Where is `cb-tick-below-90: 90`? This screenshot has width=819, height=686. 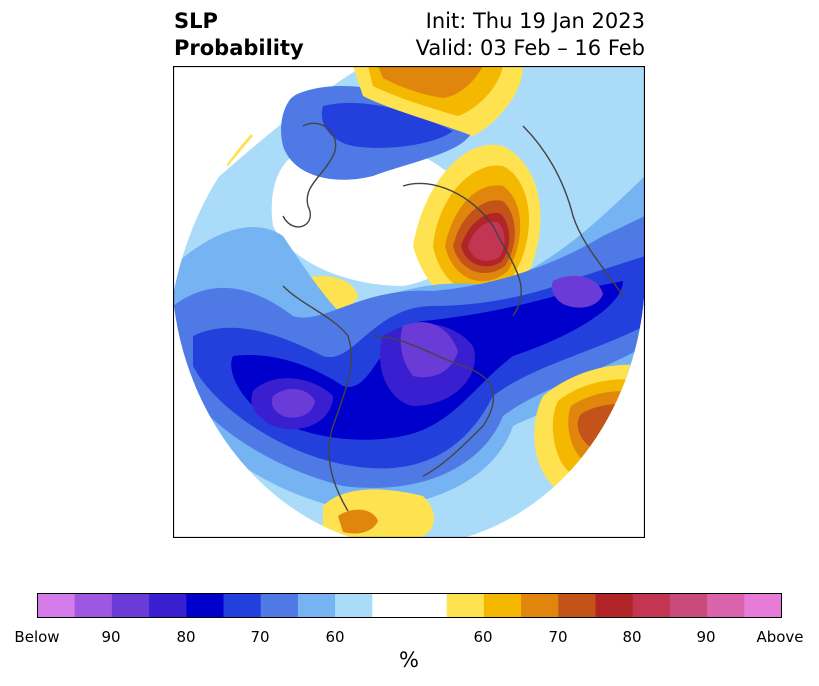 cb-tick-below-90: 90 is located at coordinates (111, 637).